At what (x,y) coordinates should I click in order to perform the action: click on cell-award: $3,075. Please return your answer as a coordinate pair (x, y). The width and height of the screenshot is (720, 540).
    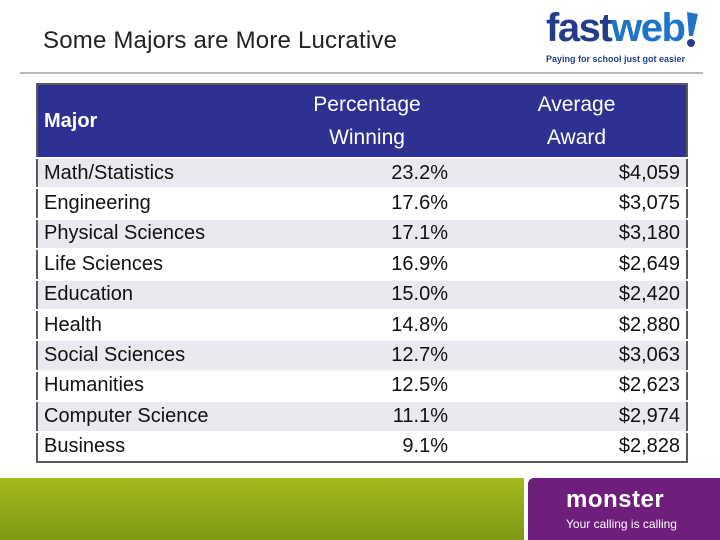
    Looking at the image, I should click on (577, 203).